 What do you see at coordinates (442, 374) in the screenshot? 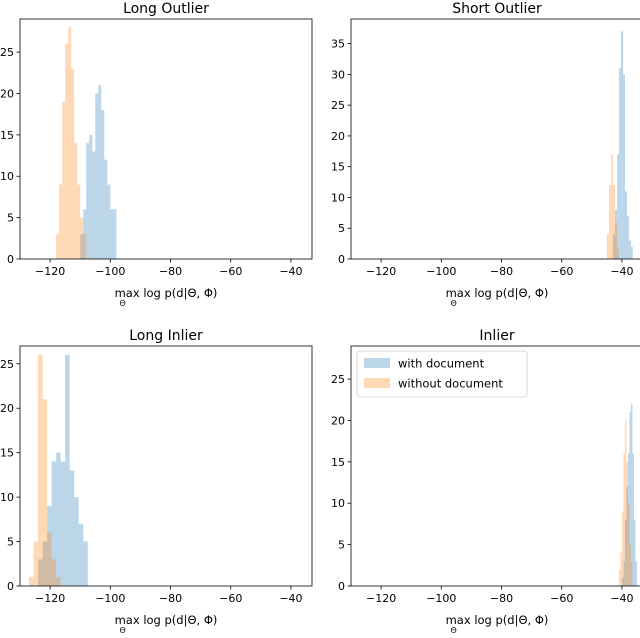
I see `legend-box` at bounding box center [442, 374].